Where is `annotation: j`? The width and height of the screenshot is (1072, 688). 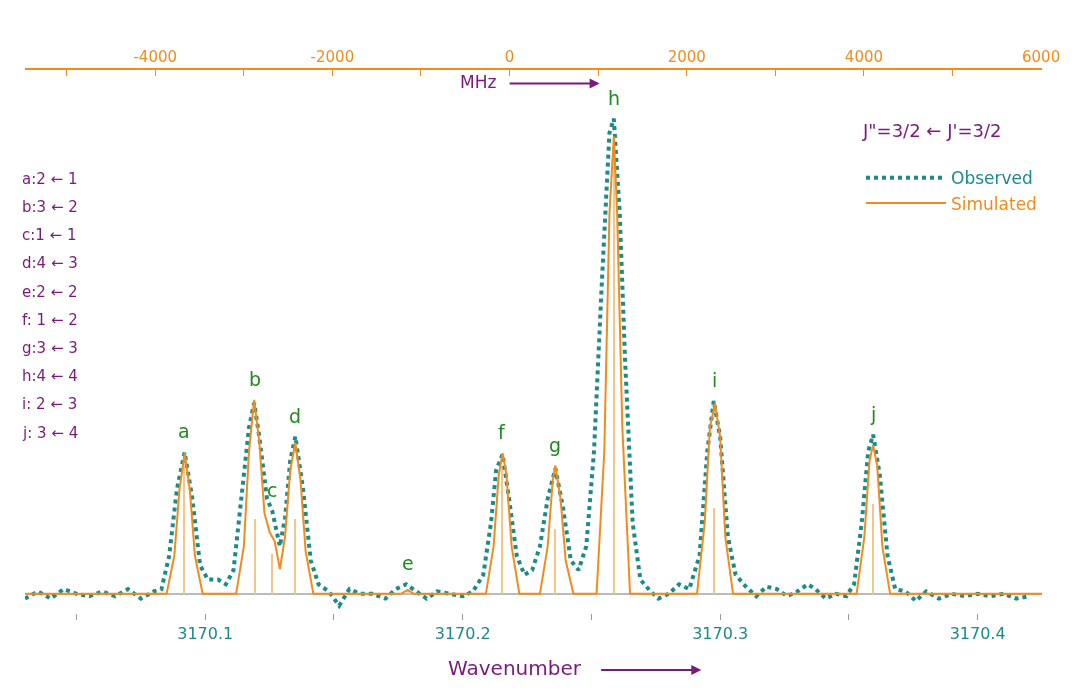 annotation: j is located at coordinates (873, 414).